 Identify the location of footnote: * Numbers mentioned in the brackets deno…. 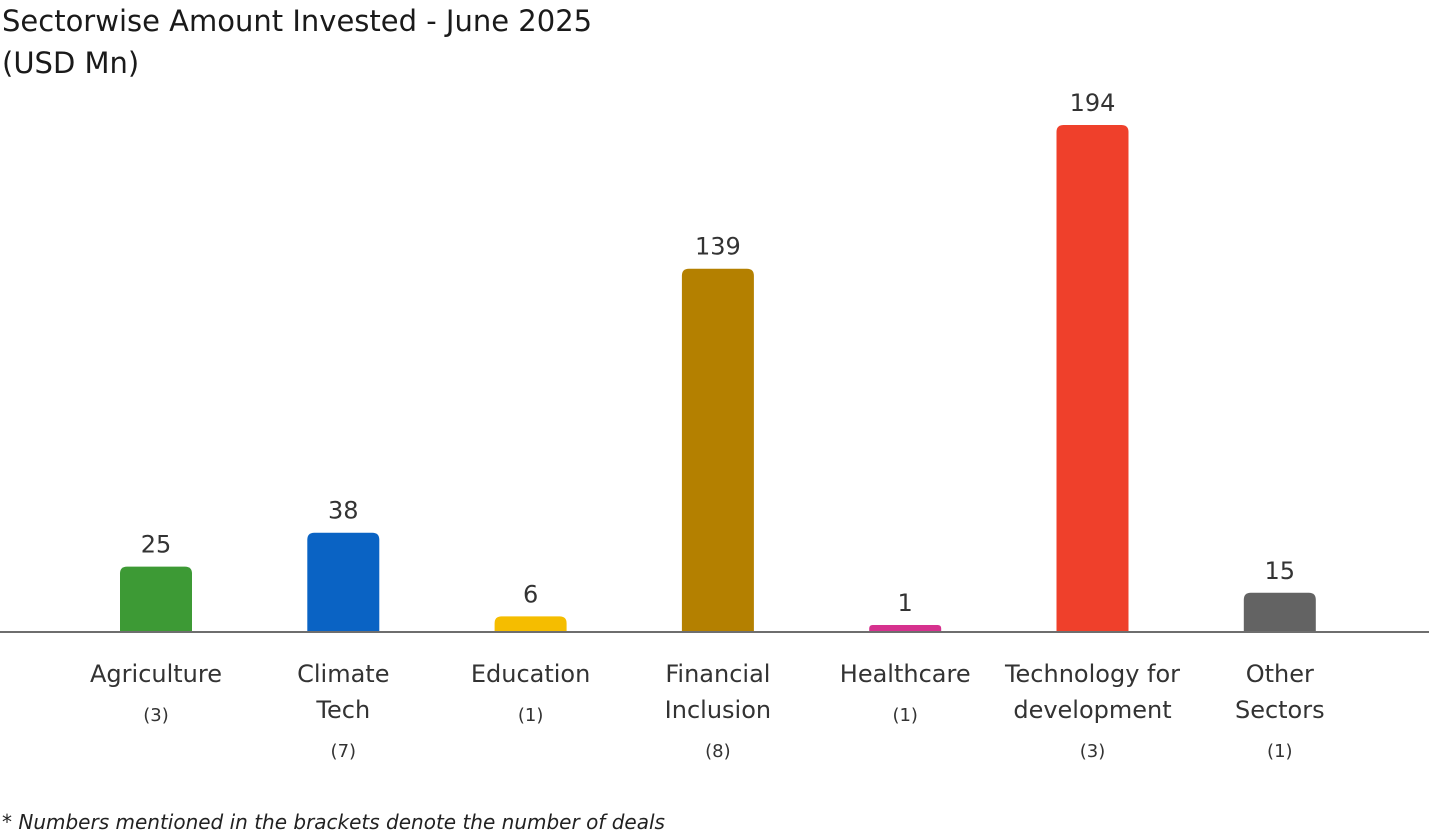
(333, 822).